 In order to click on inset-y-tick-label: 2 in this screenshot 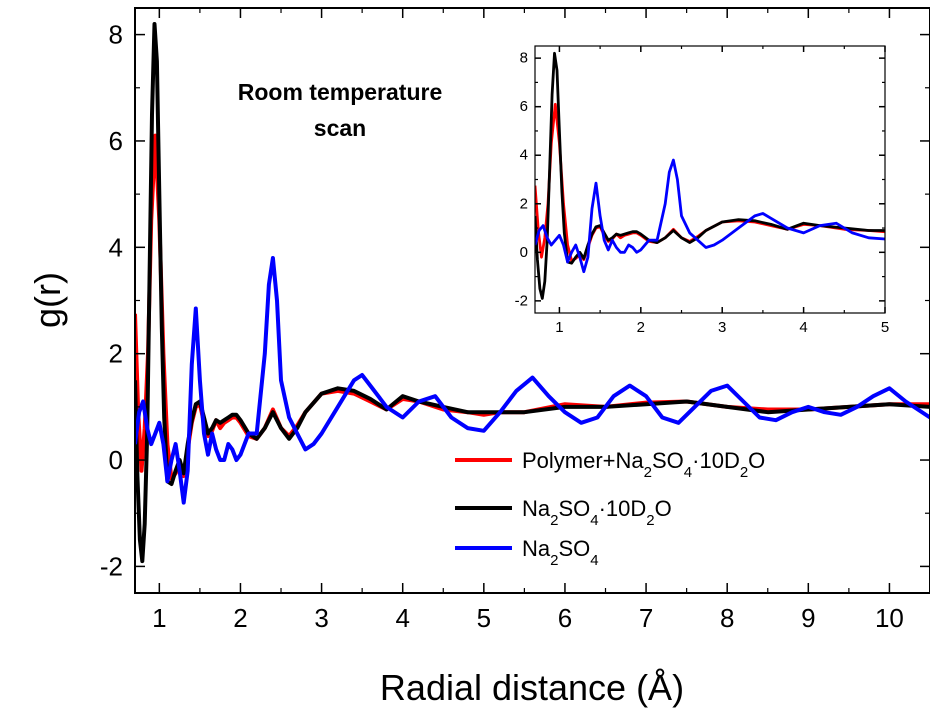, I will do `click(524, 203)`.